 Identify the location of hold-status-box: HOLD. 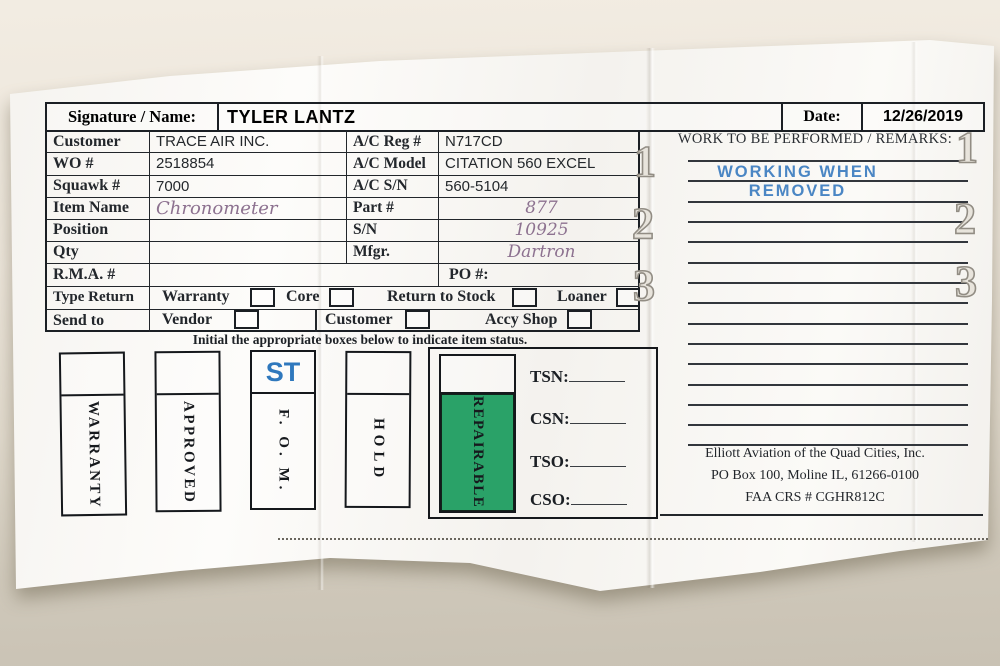
(378, 429).